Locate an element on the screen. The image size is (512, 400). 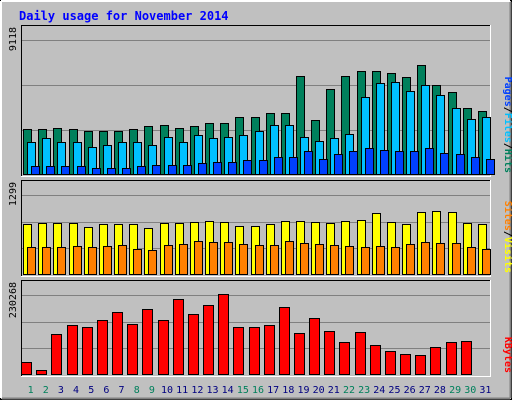
x-label-day-24: 24 is located at coordinates (379, 390).